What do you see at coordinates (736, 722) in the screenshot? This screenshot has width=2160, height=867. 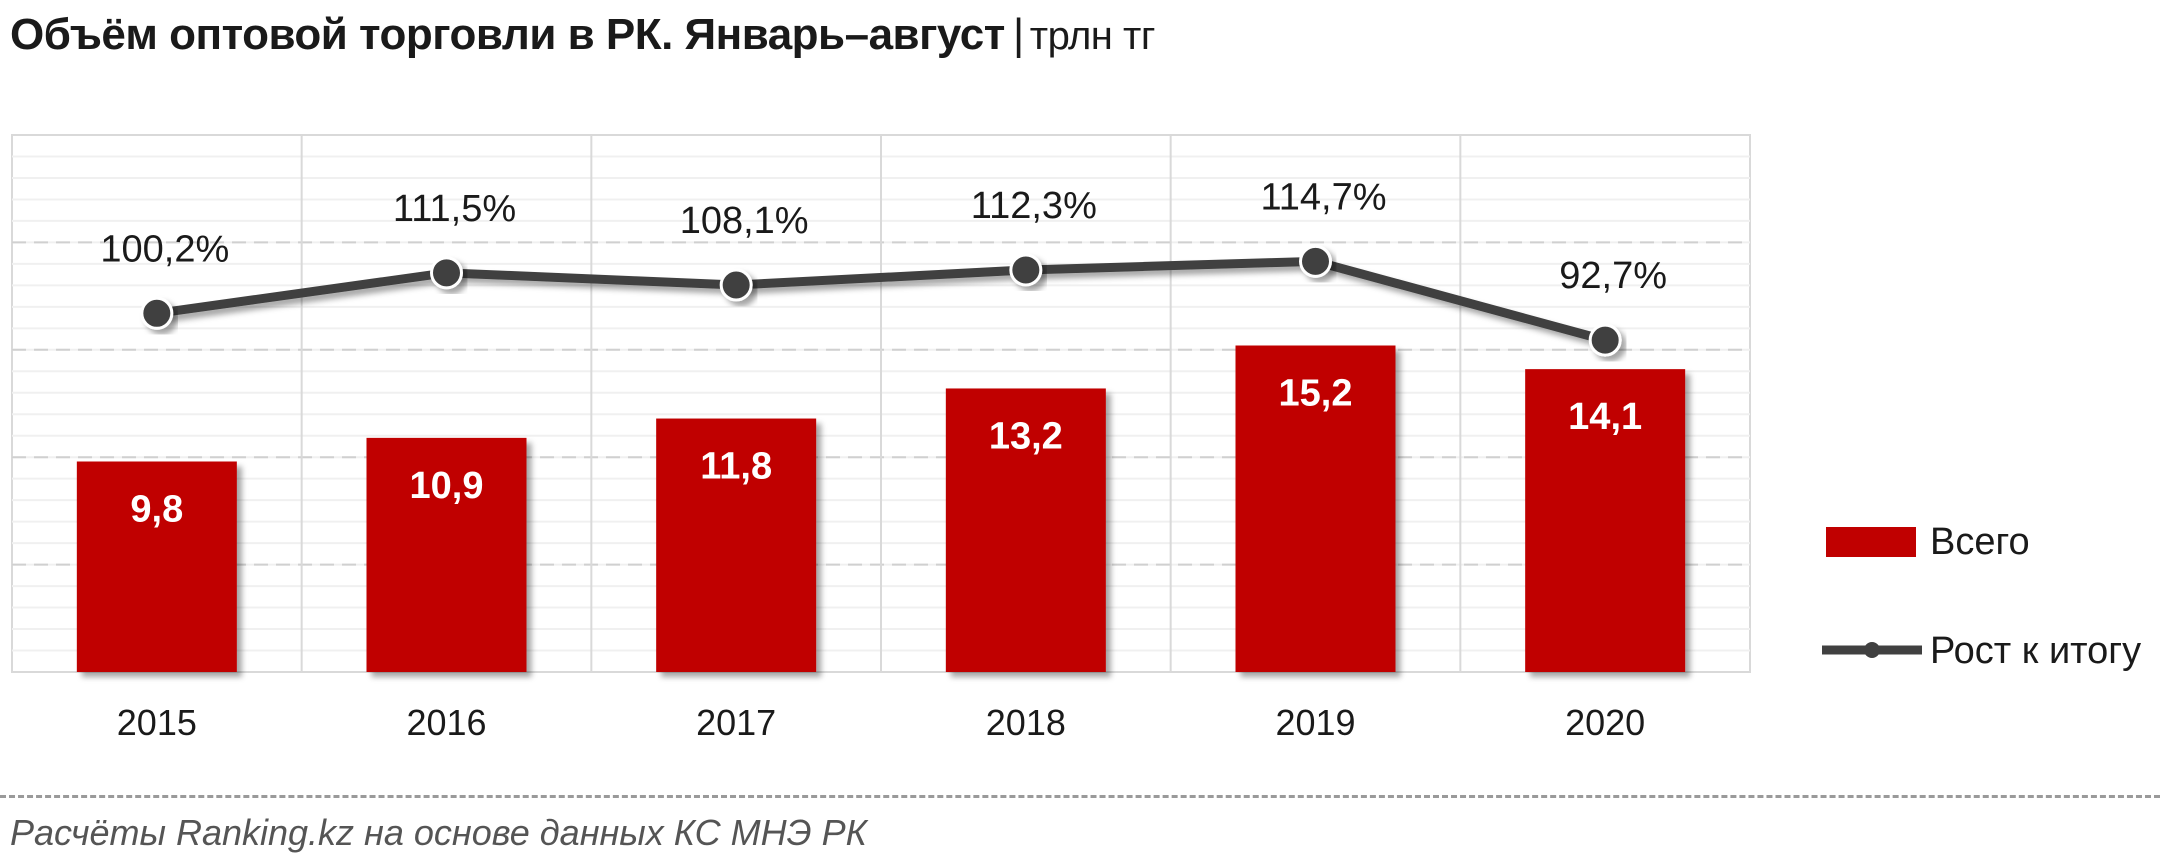 I see `x-tick-label: 2017` at bounding box center [736, 722].